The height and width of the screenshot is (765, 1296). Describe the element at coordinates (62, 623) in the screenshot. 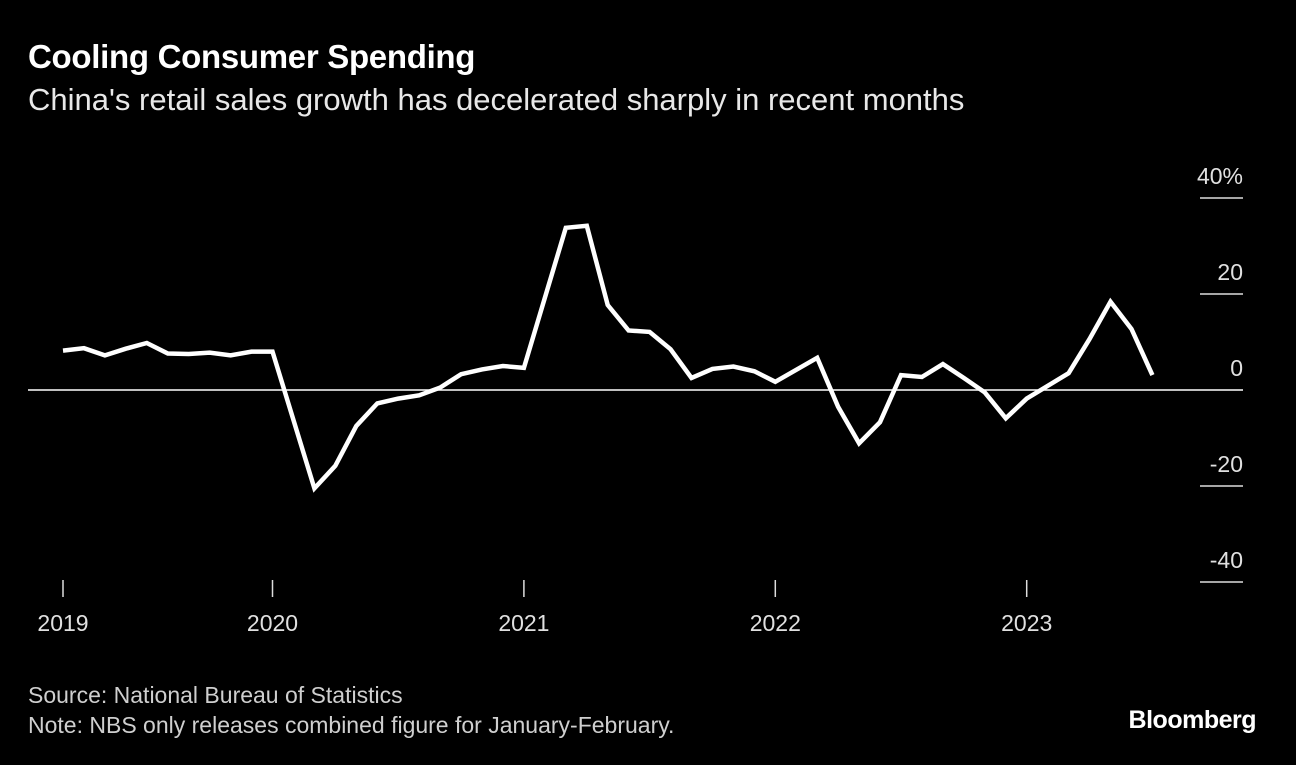

I see `x-tick-label: 2019` at that location.